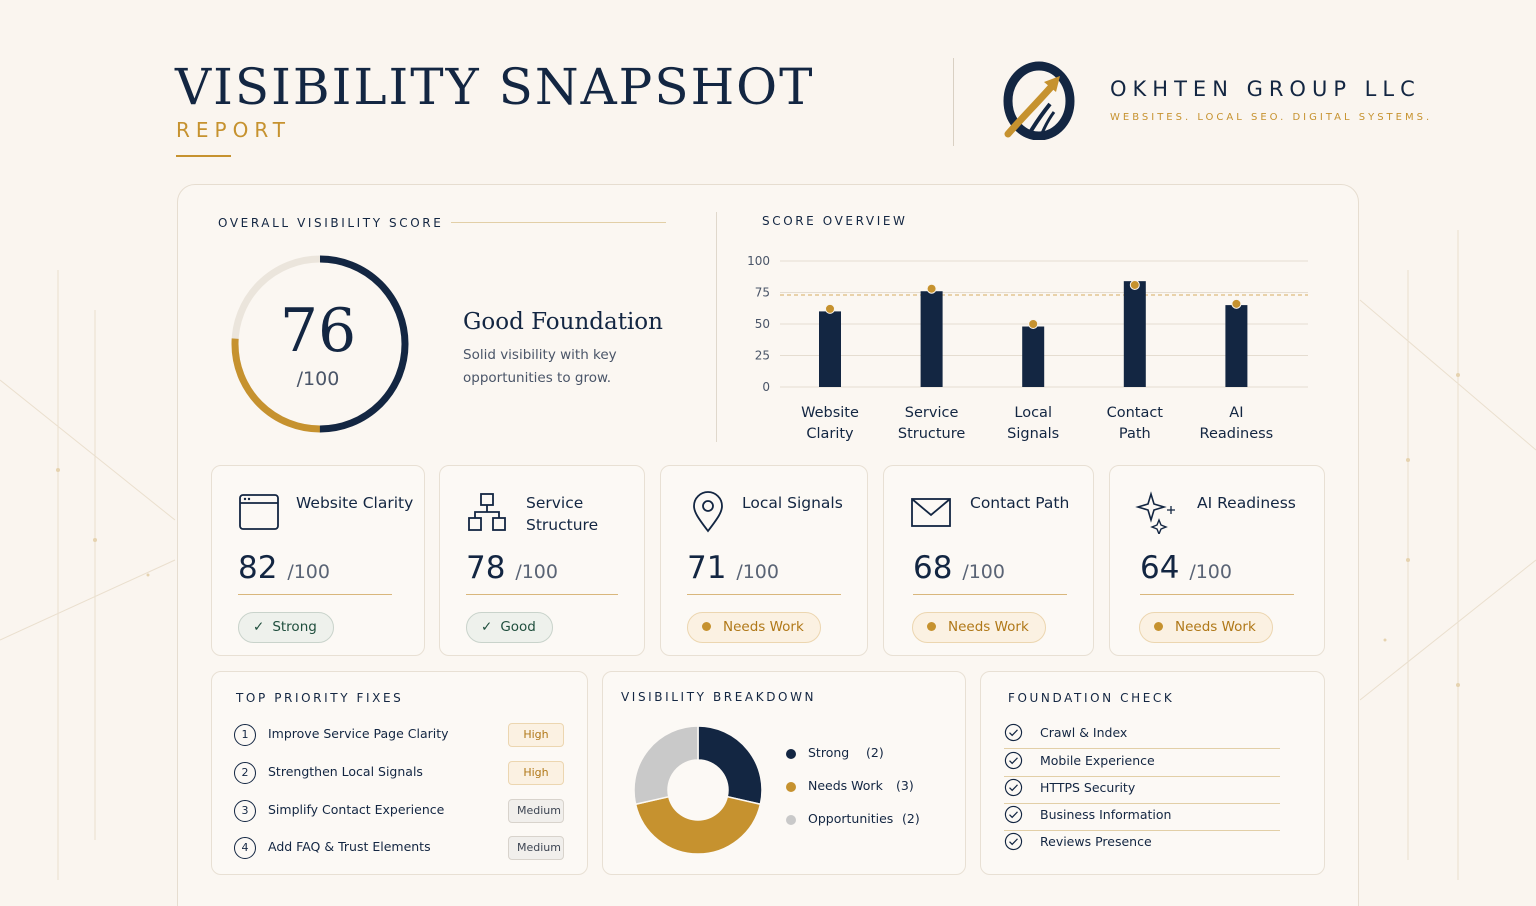 The width and height of the screenshot is (1536, 906). Describe the element at coordinates (1033, 434) in the screenshot. I see `x-tick-label: Signals` at that location.